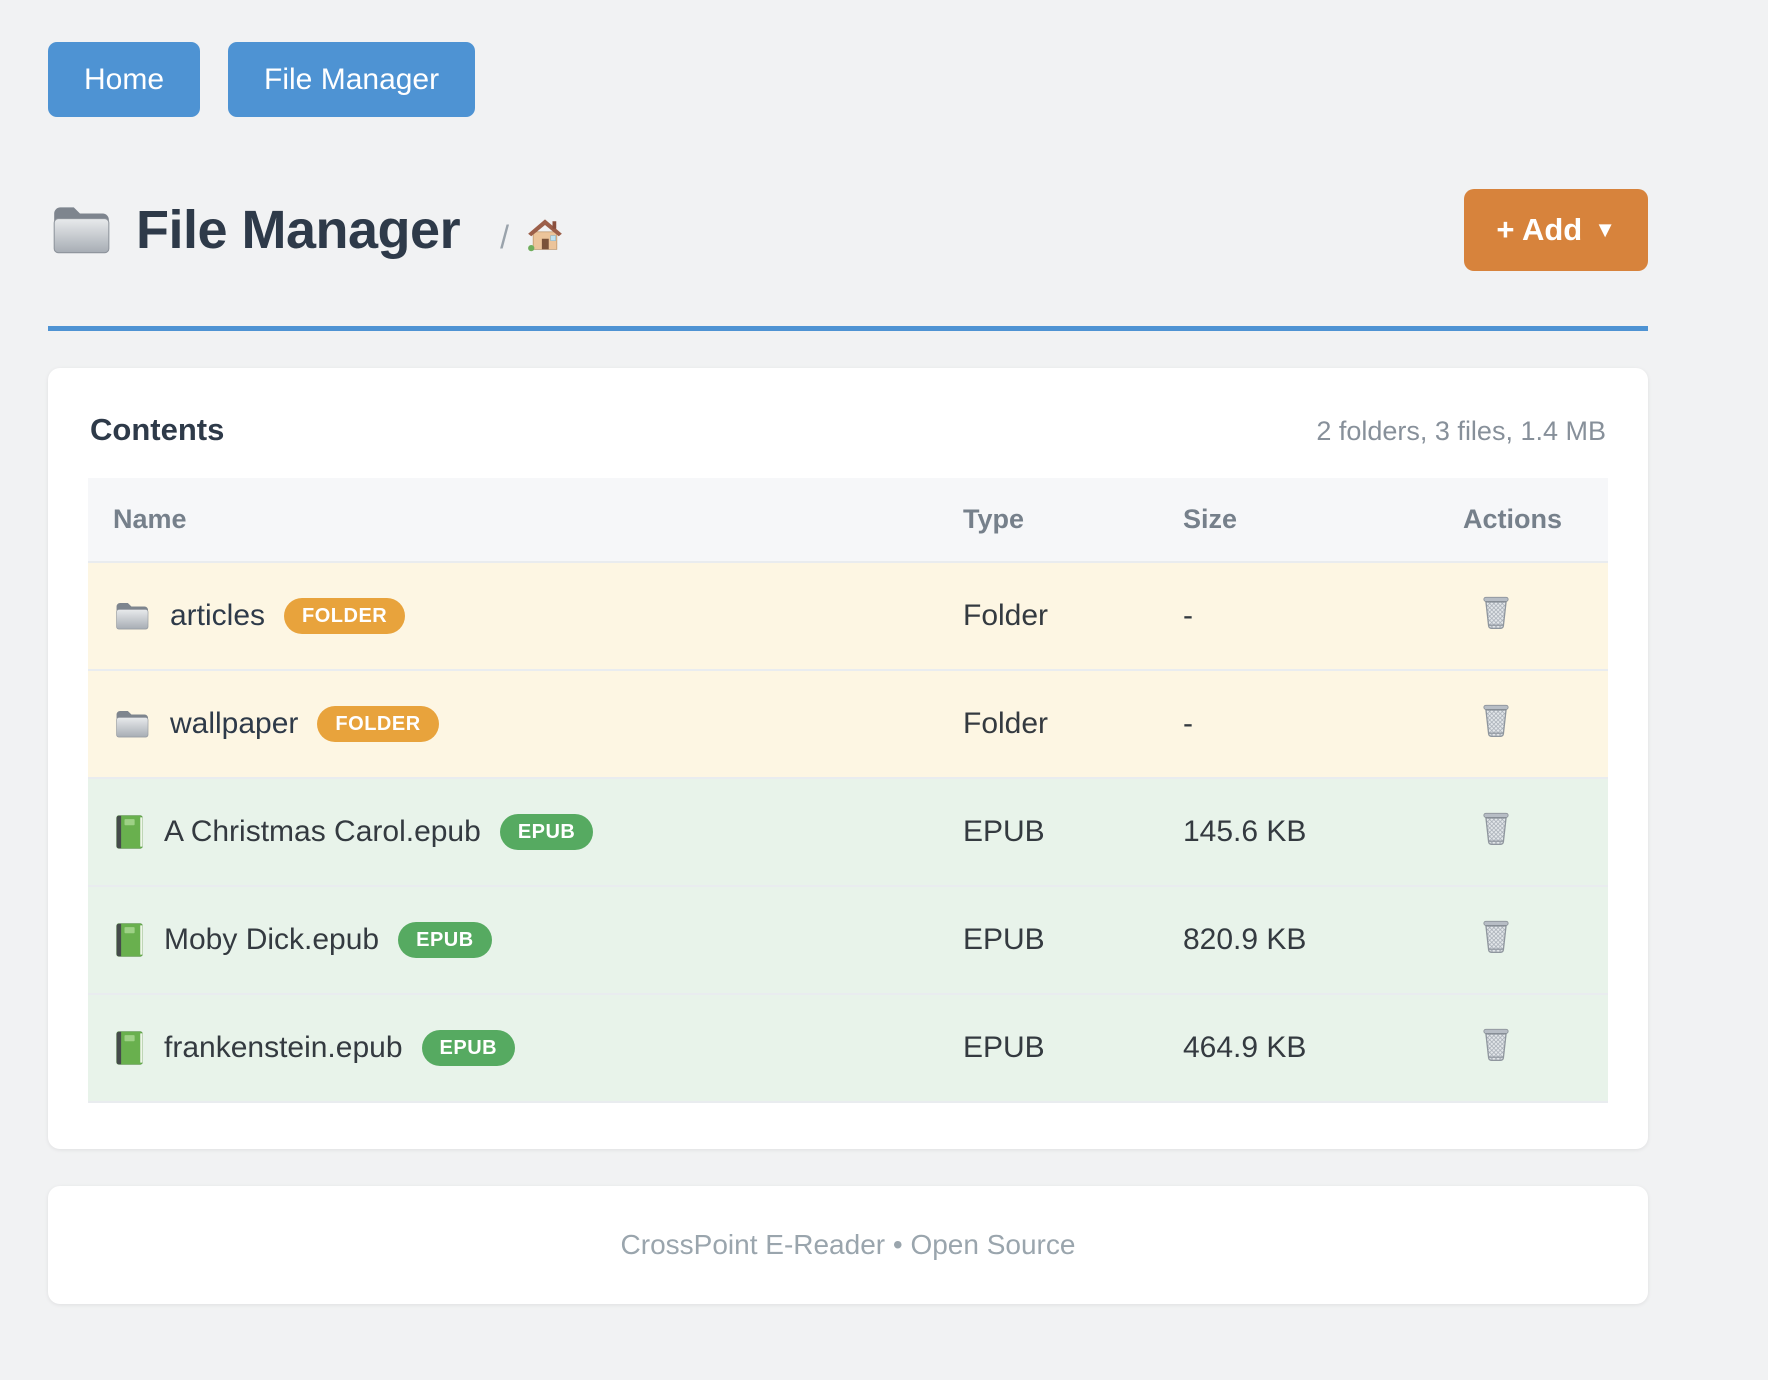 The image size is (1768, 1380). What do you see at coordinates (848, 328) in the screenshot?
I see `header-divider` at bounding box center [848, 328].